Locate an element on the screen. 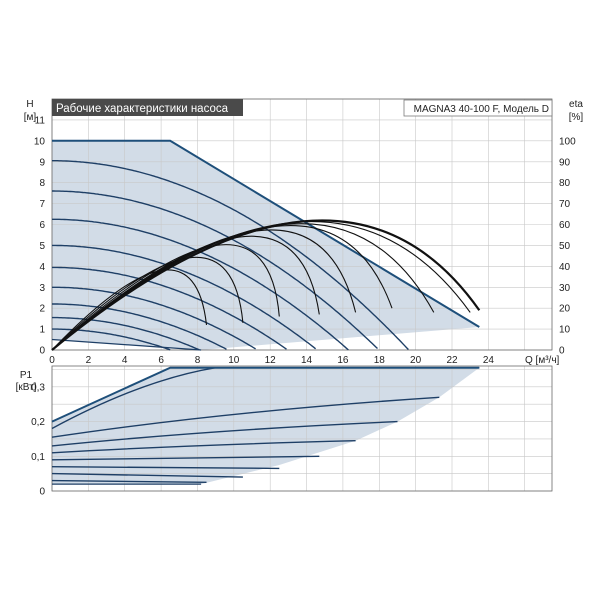 The width and height of the screenshot is (600, 600). eta-tick-label: 0 is located at coordinates (562, 351).